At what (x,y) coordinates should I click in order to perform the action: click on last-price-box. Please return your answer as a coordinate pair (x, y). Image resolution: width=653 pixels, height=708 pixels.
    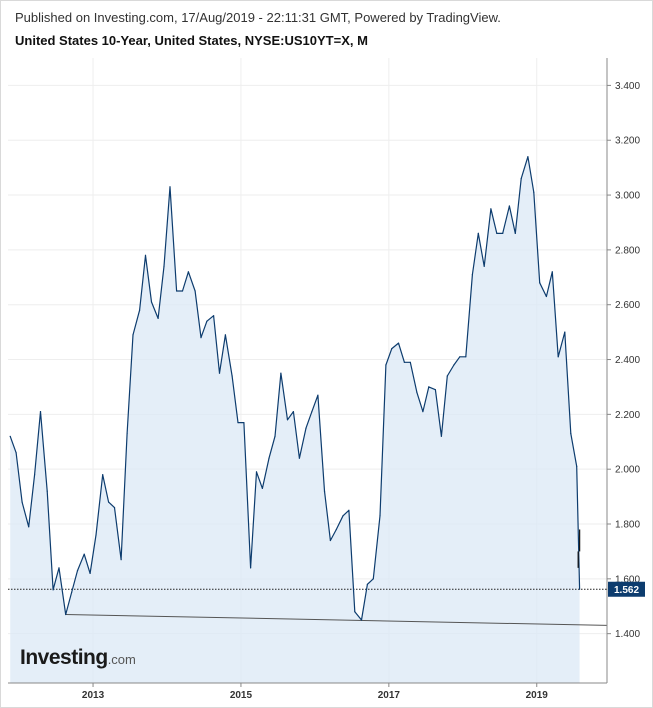
    Looking at the image, I should click on (626, 589).